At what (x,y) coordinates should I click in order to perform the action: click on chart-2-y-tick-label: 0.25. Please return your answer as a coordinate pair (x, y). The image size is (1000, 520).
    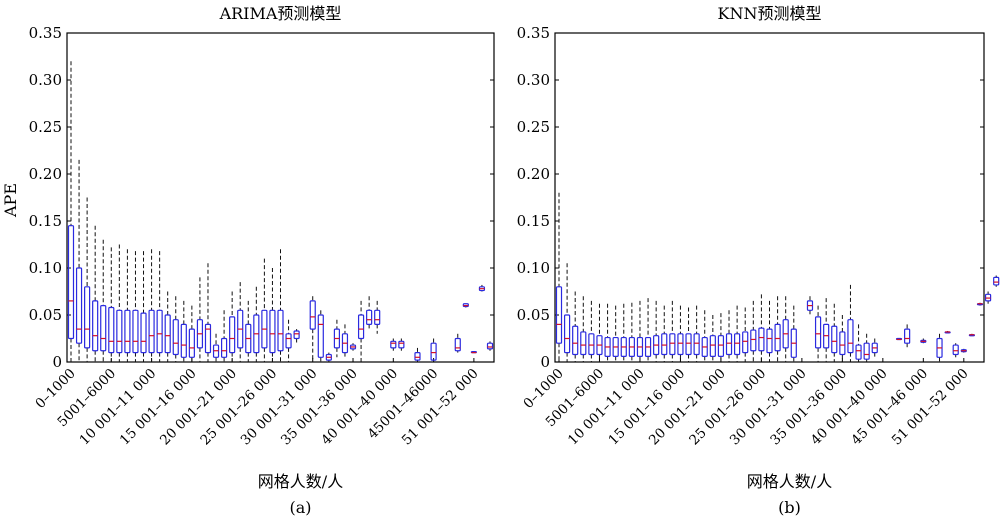
    Looking at the image, I should click on (533, 127).